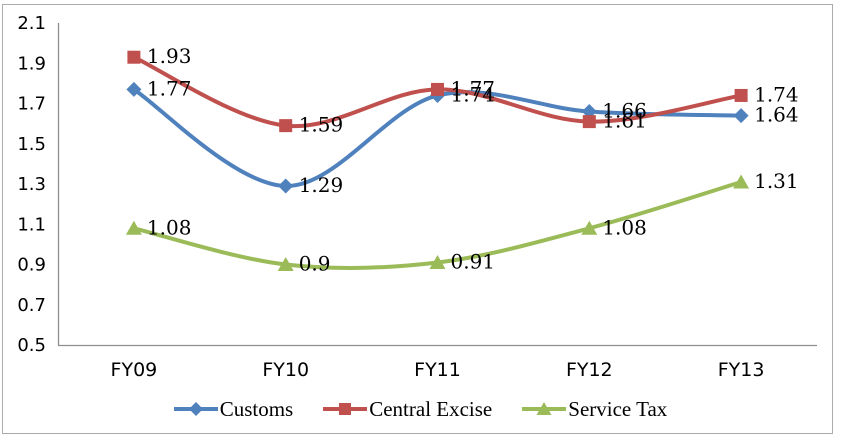 Image resolution: width=841 pixels, height=442 pixels. I want to click on y-tick-label: 0.7, so click(31, 305).